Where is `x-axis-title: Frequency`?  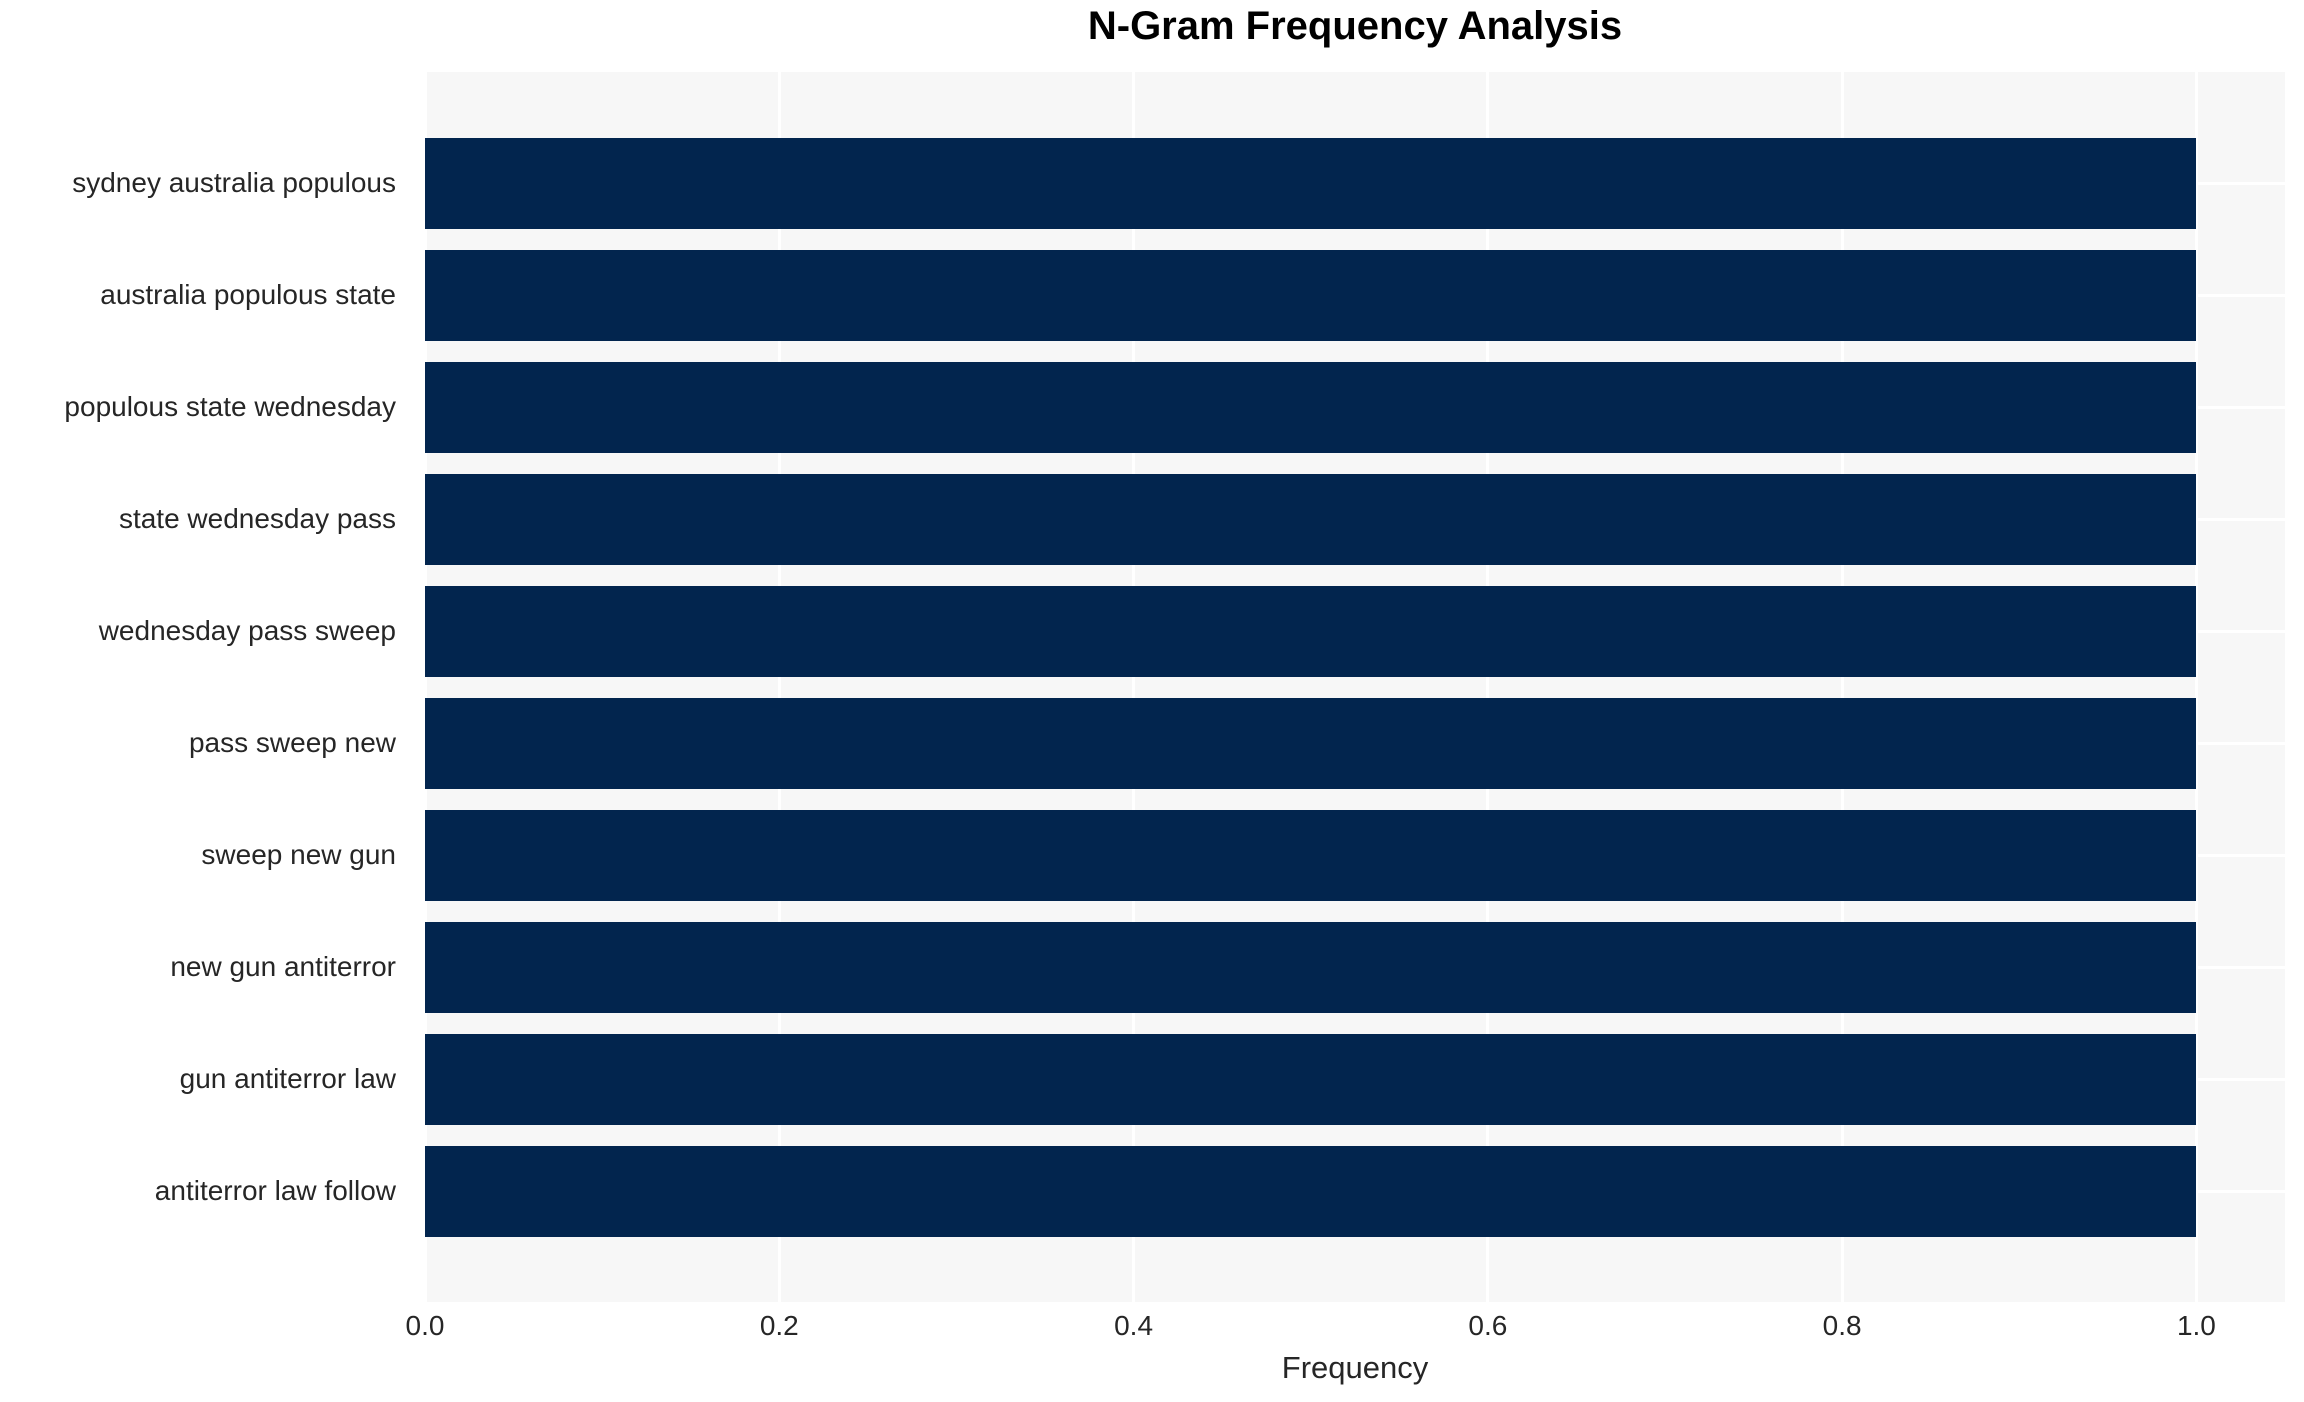 x-axis-title: Frequency is located at coordinates (1355, 1367).